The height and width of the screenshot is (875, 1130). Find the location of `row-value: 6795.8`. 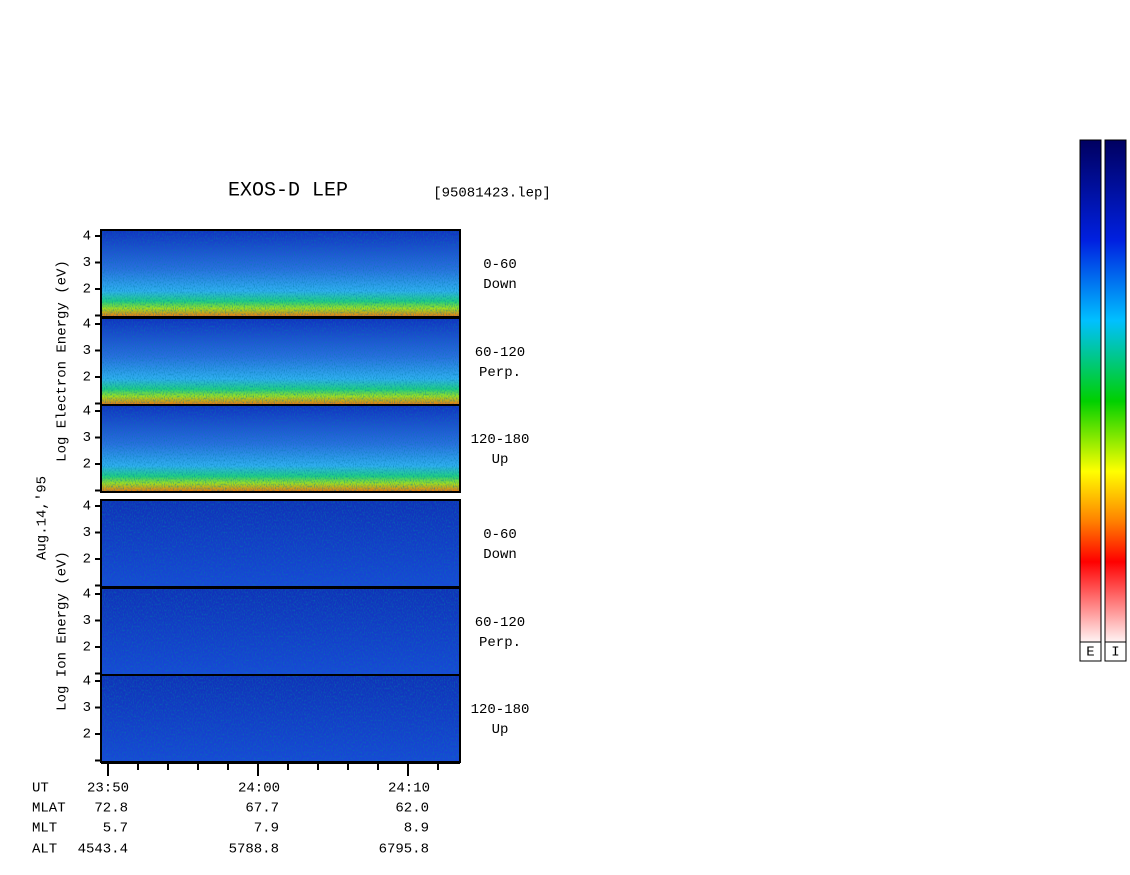

row-value: 6795.8 is located at coordinates (404, 850).